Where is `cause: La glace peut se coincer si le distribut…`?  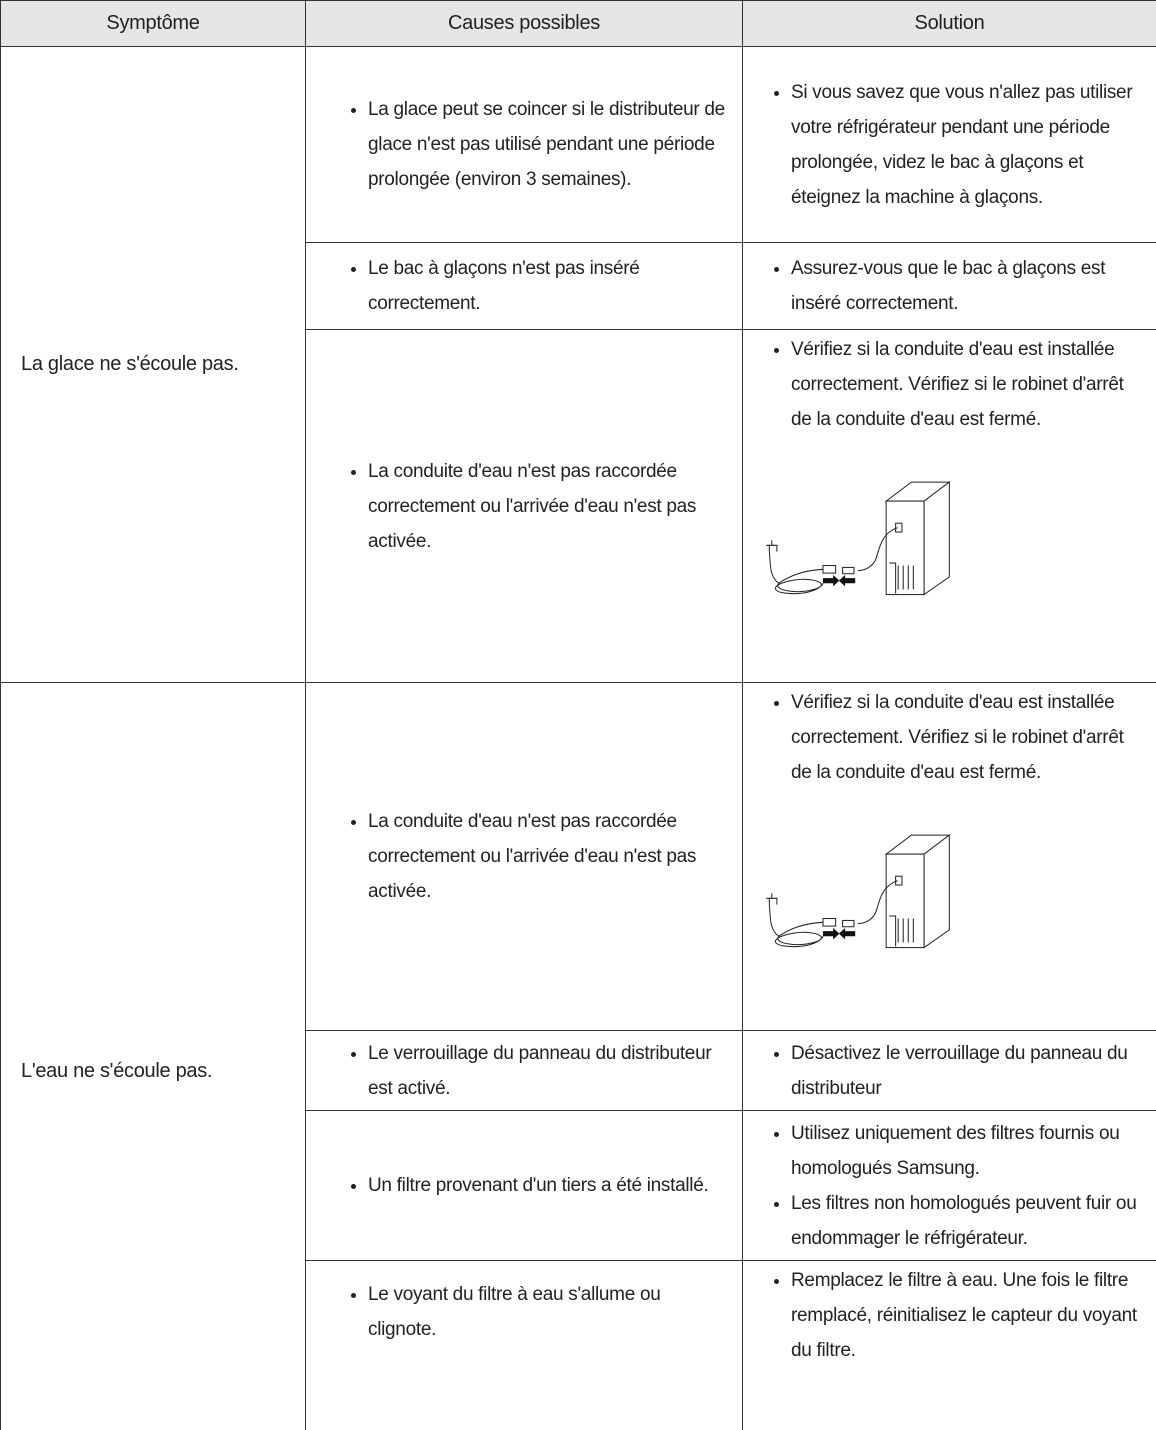 cause: La glace peut se coincer si le distribut… is located at coordinates (548, 144).